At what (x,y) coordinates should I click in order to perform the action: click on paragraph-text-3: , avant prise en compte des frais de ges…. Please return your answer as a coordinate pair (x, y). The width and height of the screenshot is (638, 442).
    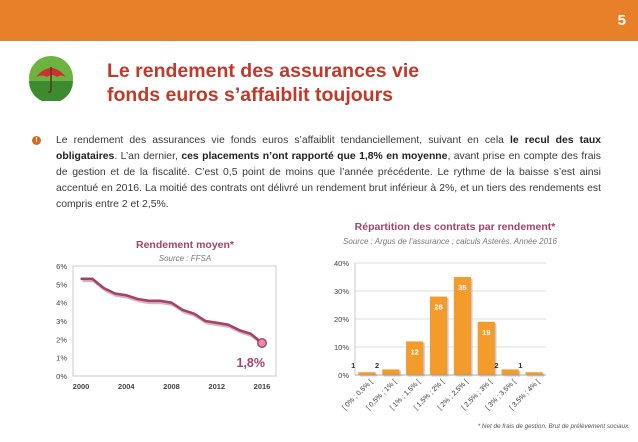
    Looking at the image, I should click on (328, 180).